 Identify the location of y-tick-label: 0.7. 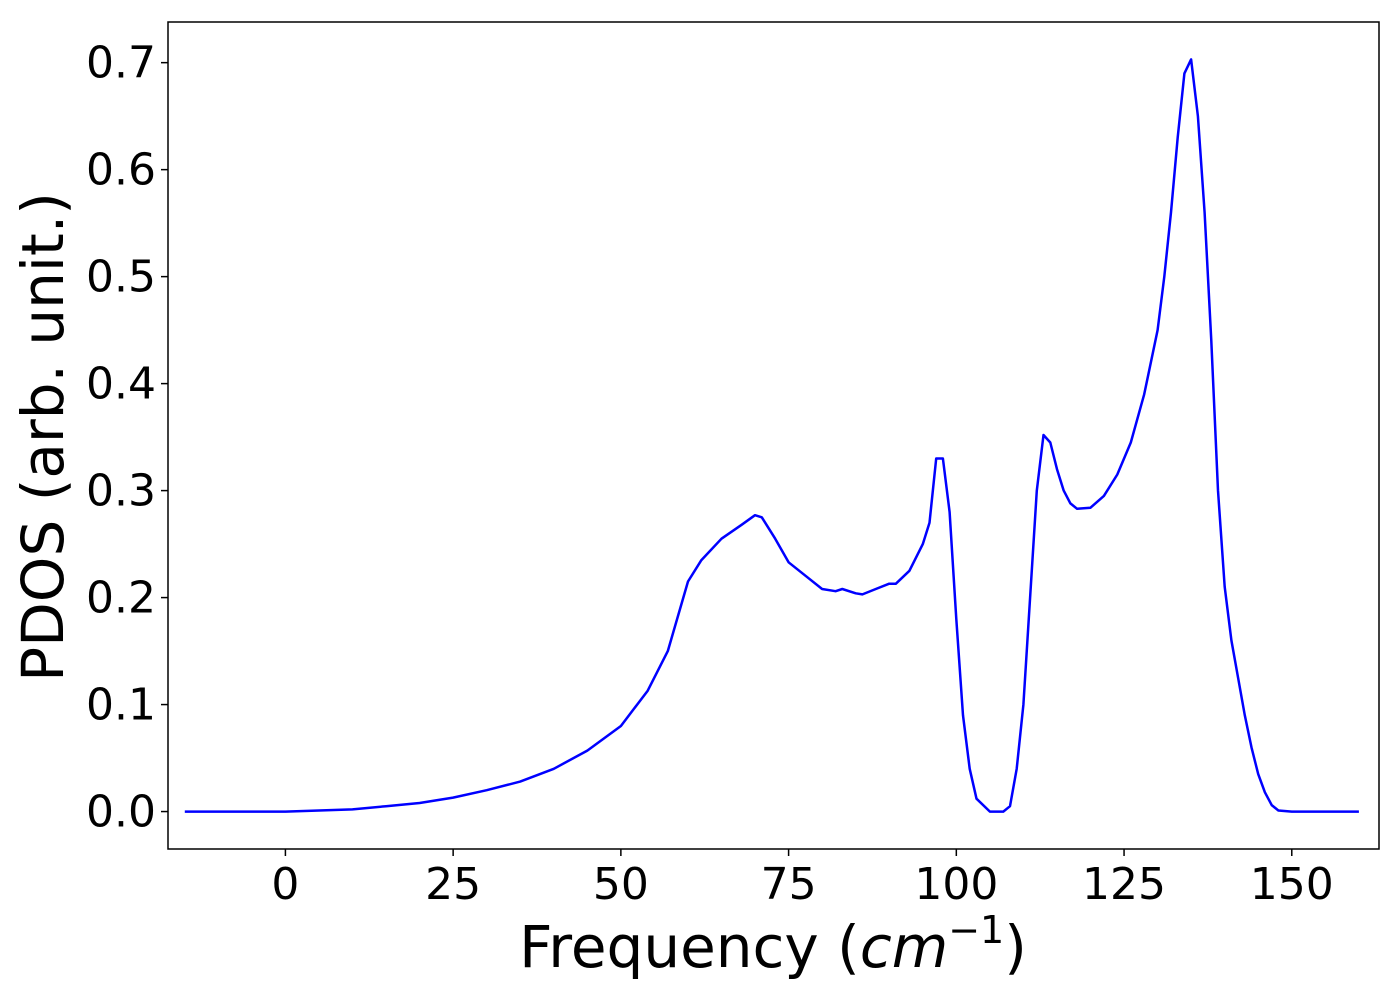
(121, 63).